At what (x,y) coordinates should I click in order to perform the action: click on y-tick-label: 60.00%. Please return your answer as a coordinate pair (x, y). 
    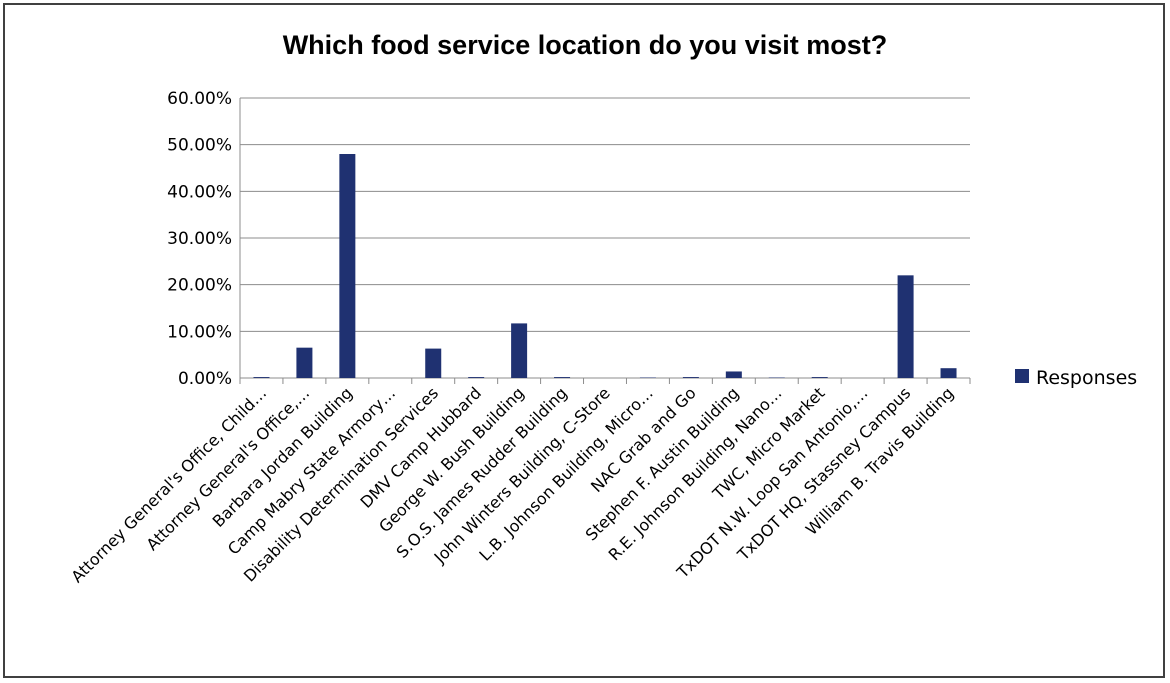
    Looking at the image, I should click on (199, 99).